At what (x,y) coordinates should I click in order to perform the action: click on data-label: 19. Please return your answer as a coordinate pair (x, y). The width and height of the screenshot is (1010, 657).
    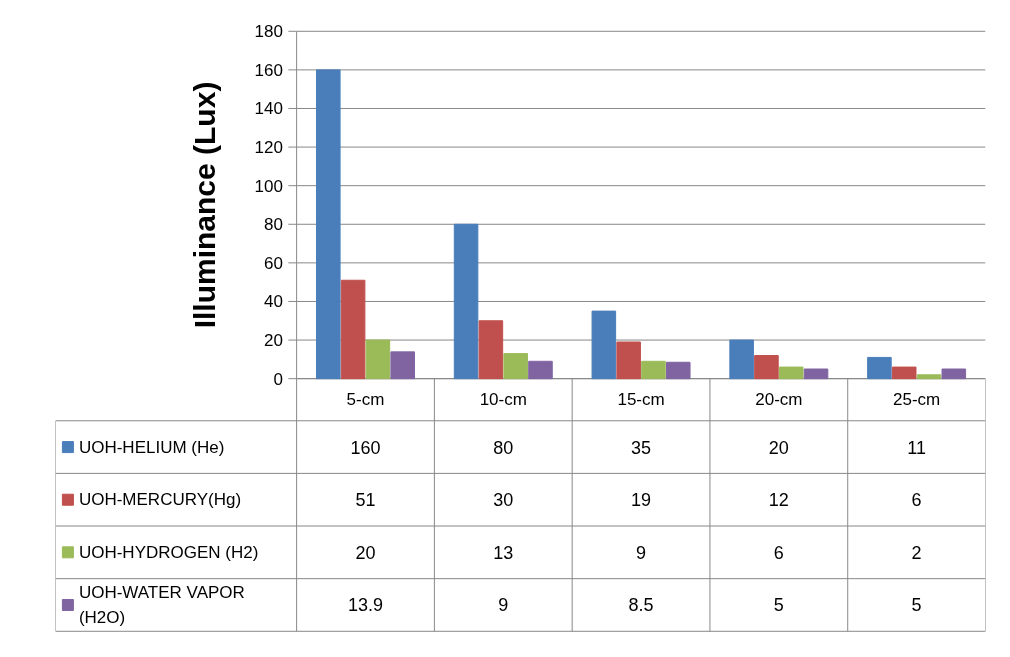
    Looking at the image, I should click on (641, 500).